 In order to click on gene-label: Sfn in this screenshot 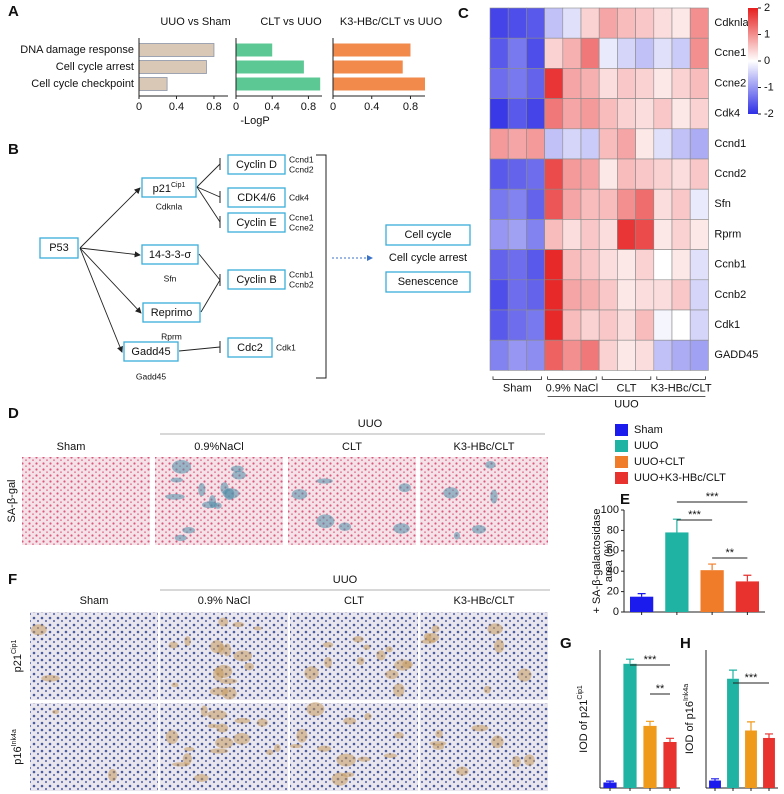, I will do `click(170, 278)`.